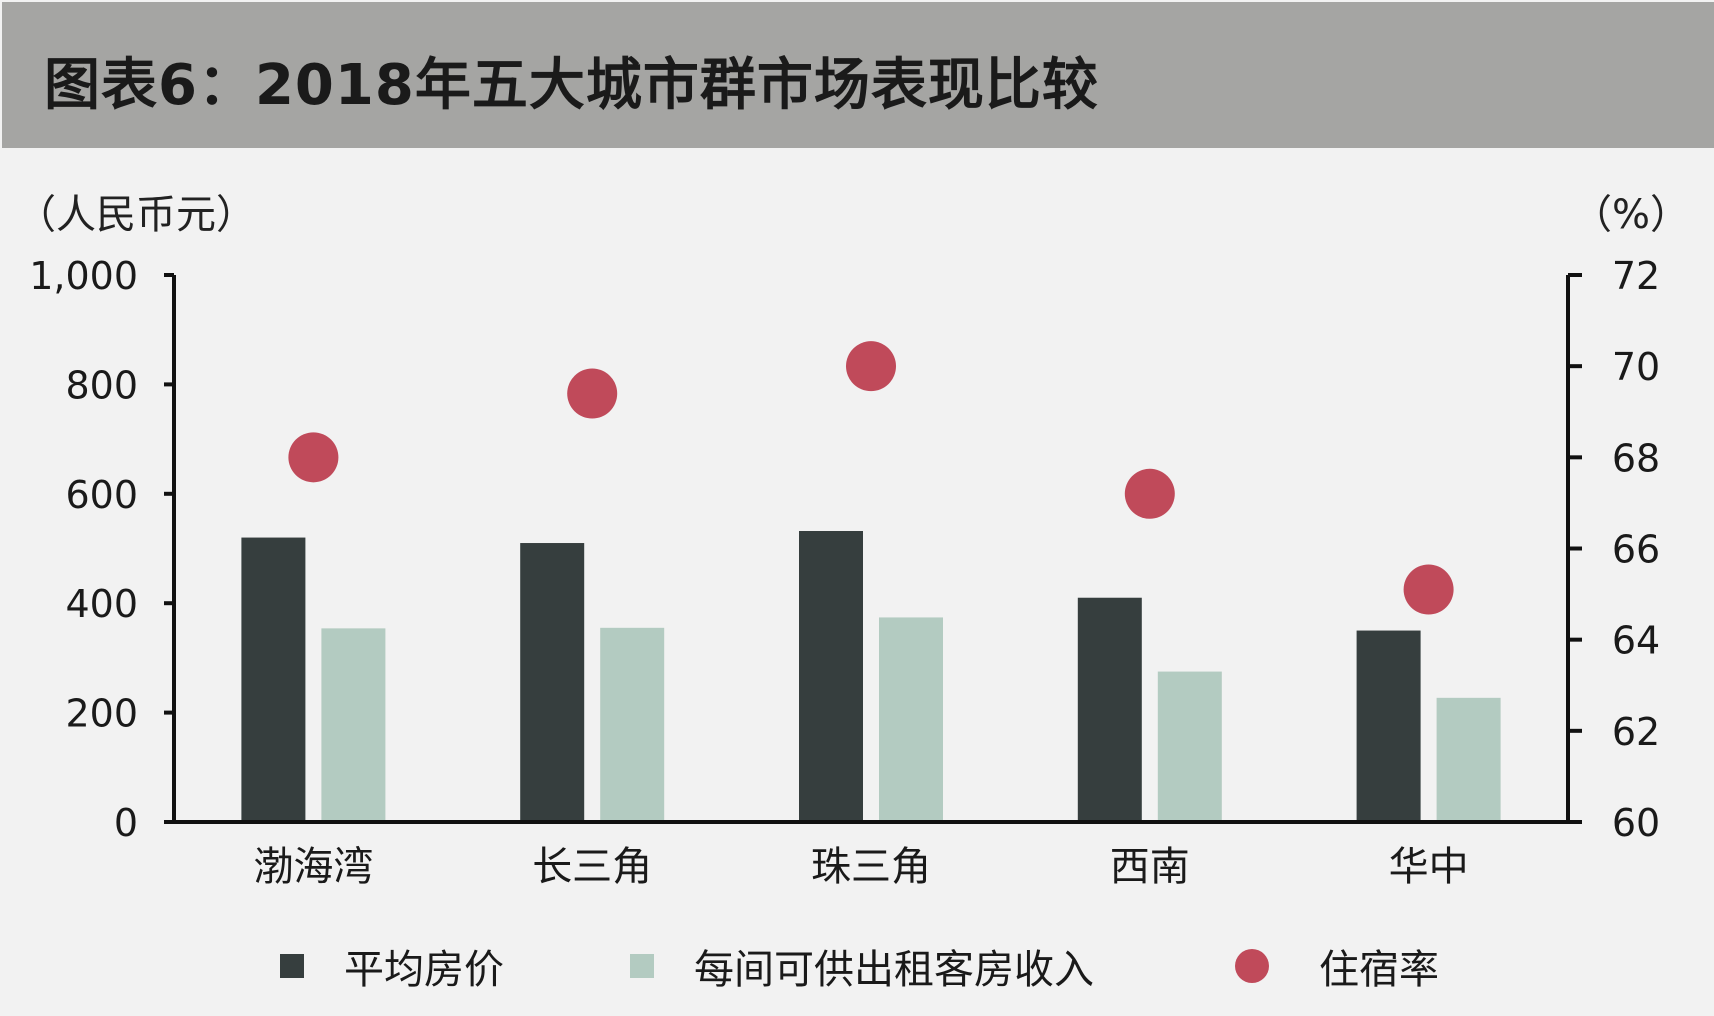  What do you see at coordinates (292, 966) in the screenshot?
I see `legend-swatch-price` at bounding box center [292, 966].